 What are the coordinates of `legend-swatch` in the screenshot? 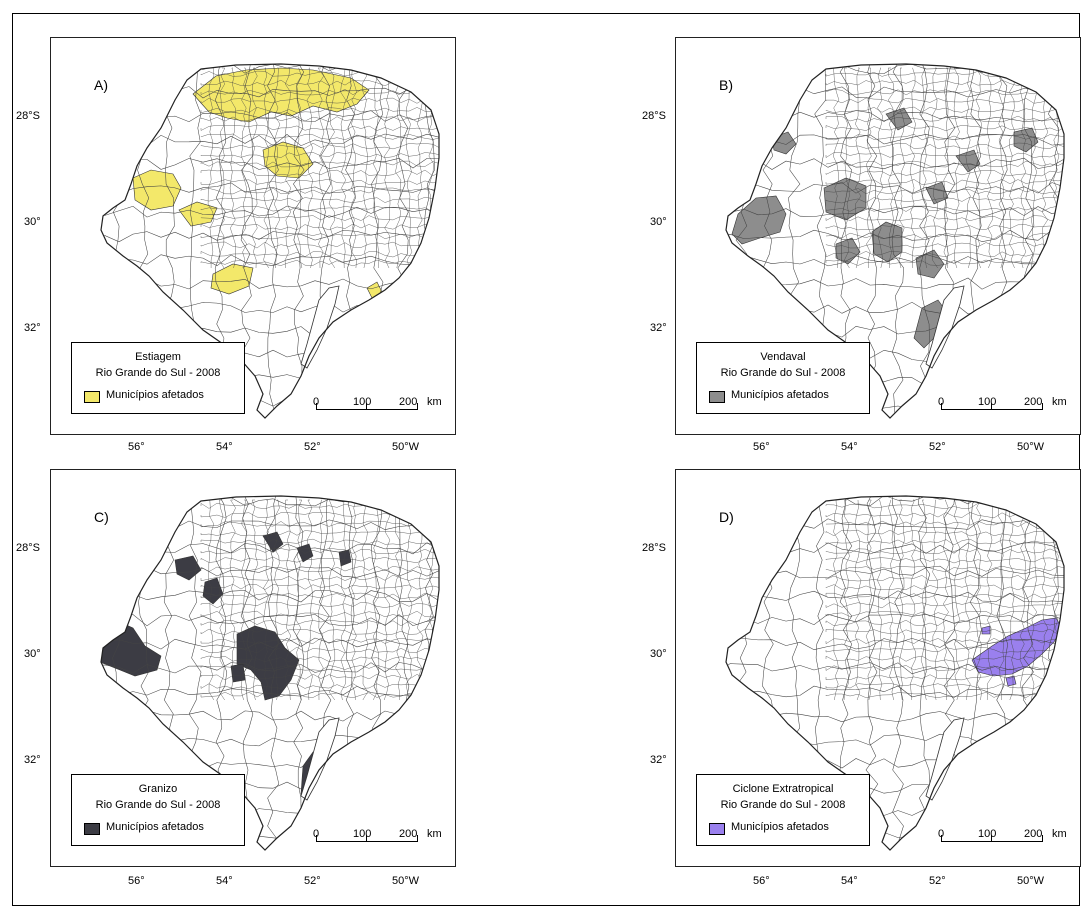 It's located at (92, 397).